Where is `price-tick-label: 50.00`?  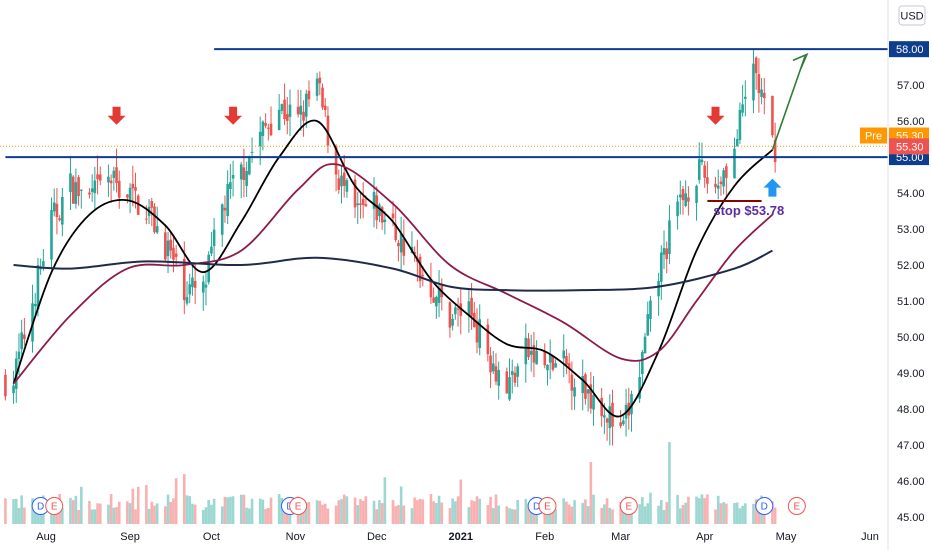 price-tick-label: 50.00 is located at coordinates (911, 338).